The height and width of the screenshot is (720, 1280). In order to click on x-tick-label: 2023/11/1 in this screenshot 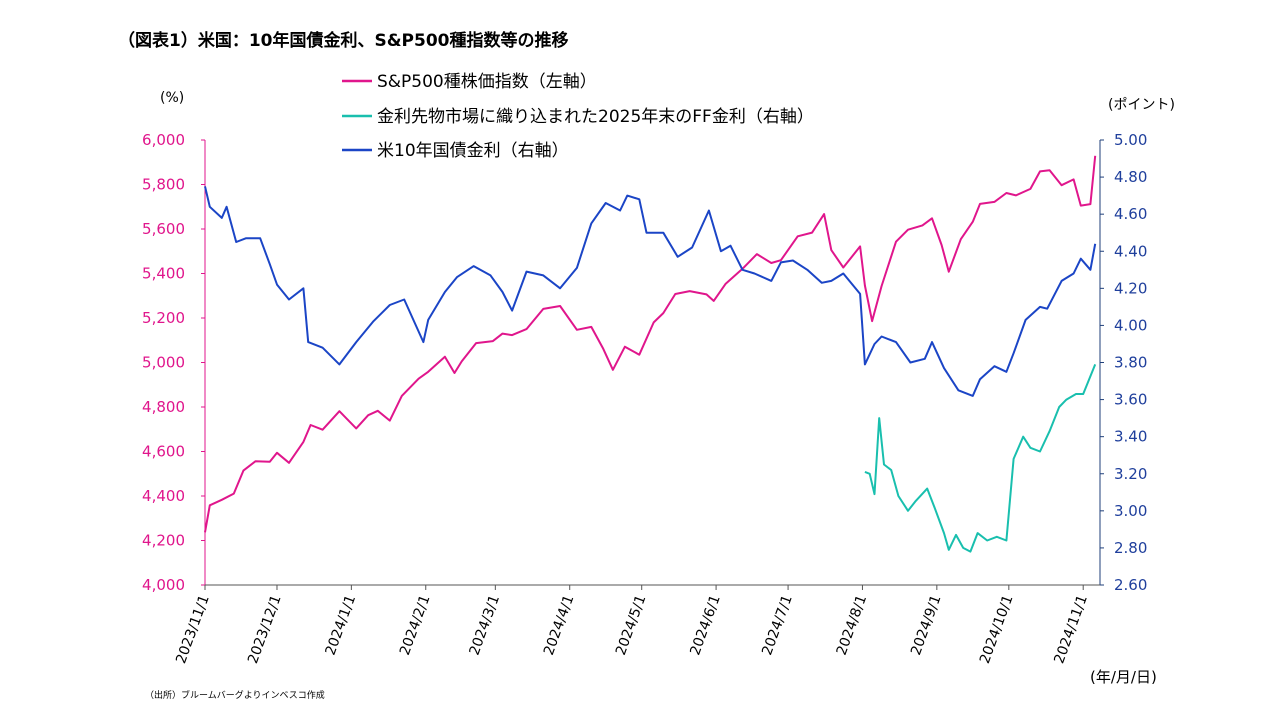, I will do `click(193, 629)`.